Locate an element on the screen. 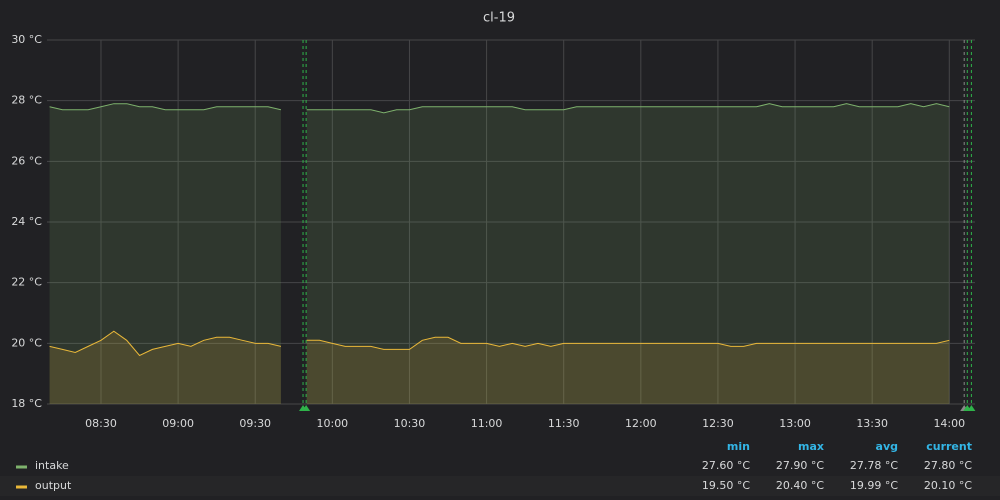 The image size is (1000, 500). legend-stat: 19.50 °C is located at coordinates (726, 485).